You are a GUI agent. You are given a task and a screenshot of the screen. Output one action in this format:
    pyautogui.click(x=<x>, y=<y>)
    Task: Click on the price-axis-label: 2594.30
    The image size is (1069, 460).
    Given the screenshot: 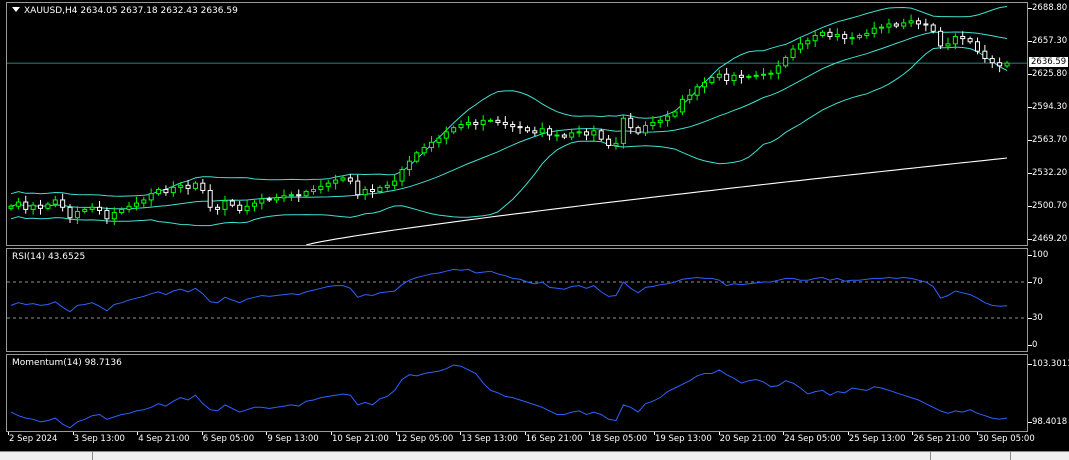 What is the action you would take?
    pyautogui.click(x=1050, y=107)
    